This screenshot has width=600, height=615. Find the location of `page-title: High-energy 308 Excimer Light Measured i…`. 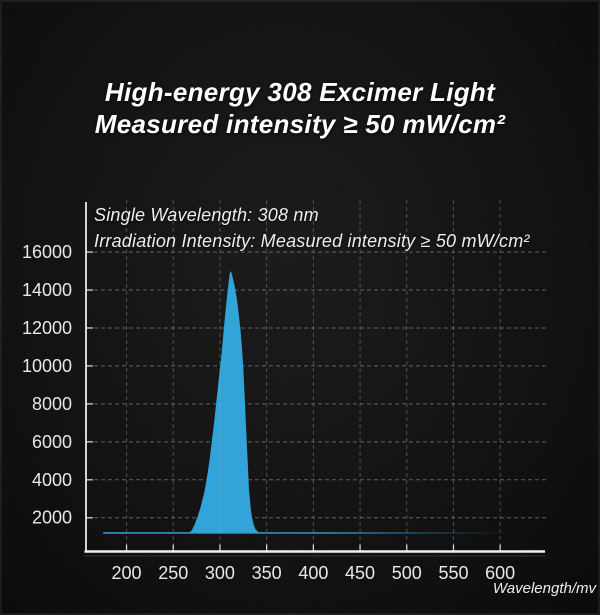

page-title: High-energy 308 Excimer Light Measured i… is located at coordinates (300, 108).